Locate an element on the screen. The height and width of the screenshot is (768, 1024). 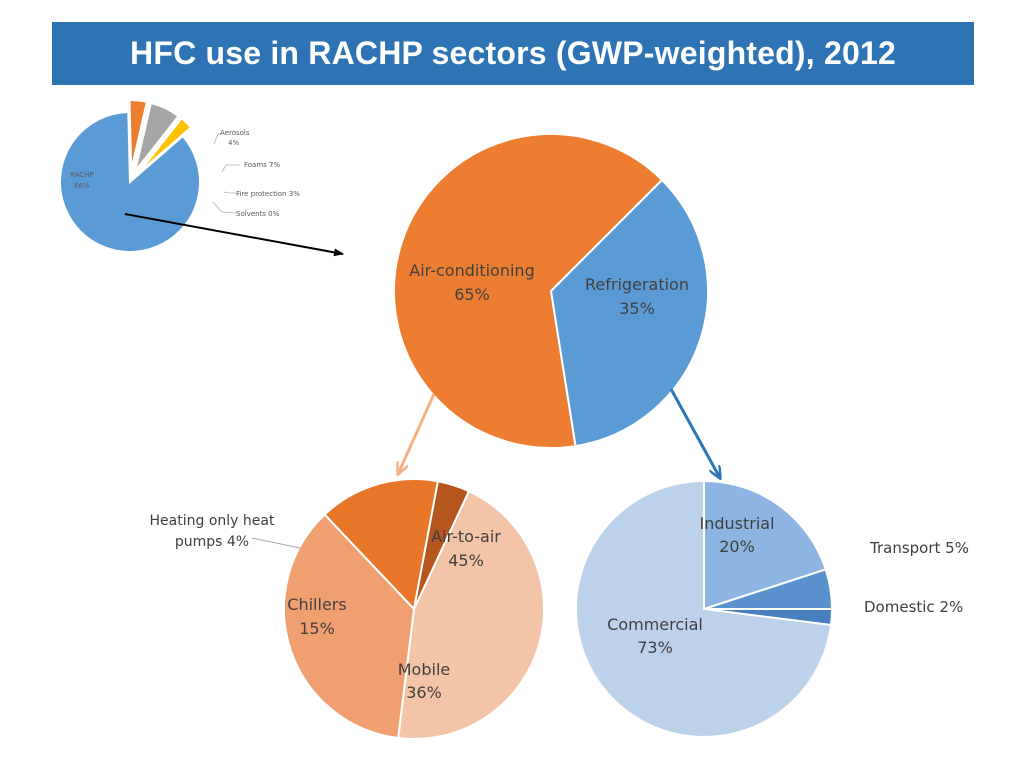
label-heating-only: Heating only heat is located at coordinates (212, 521).